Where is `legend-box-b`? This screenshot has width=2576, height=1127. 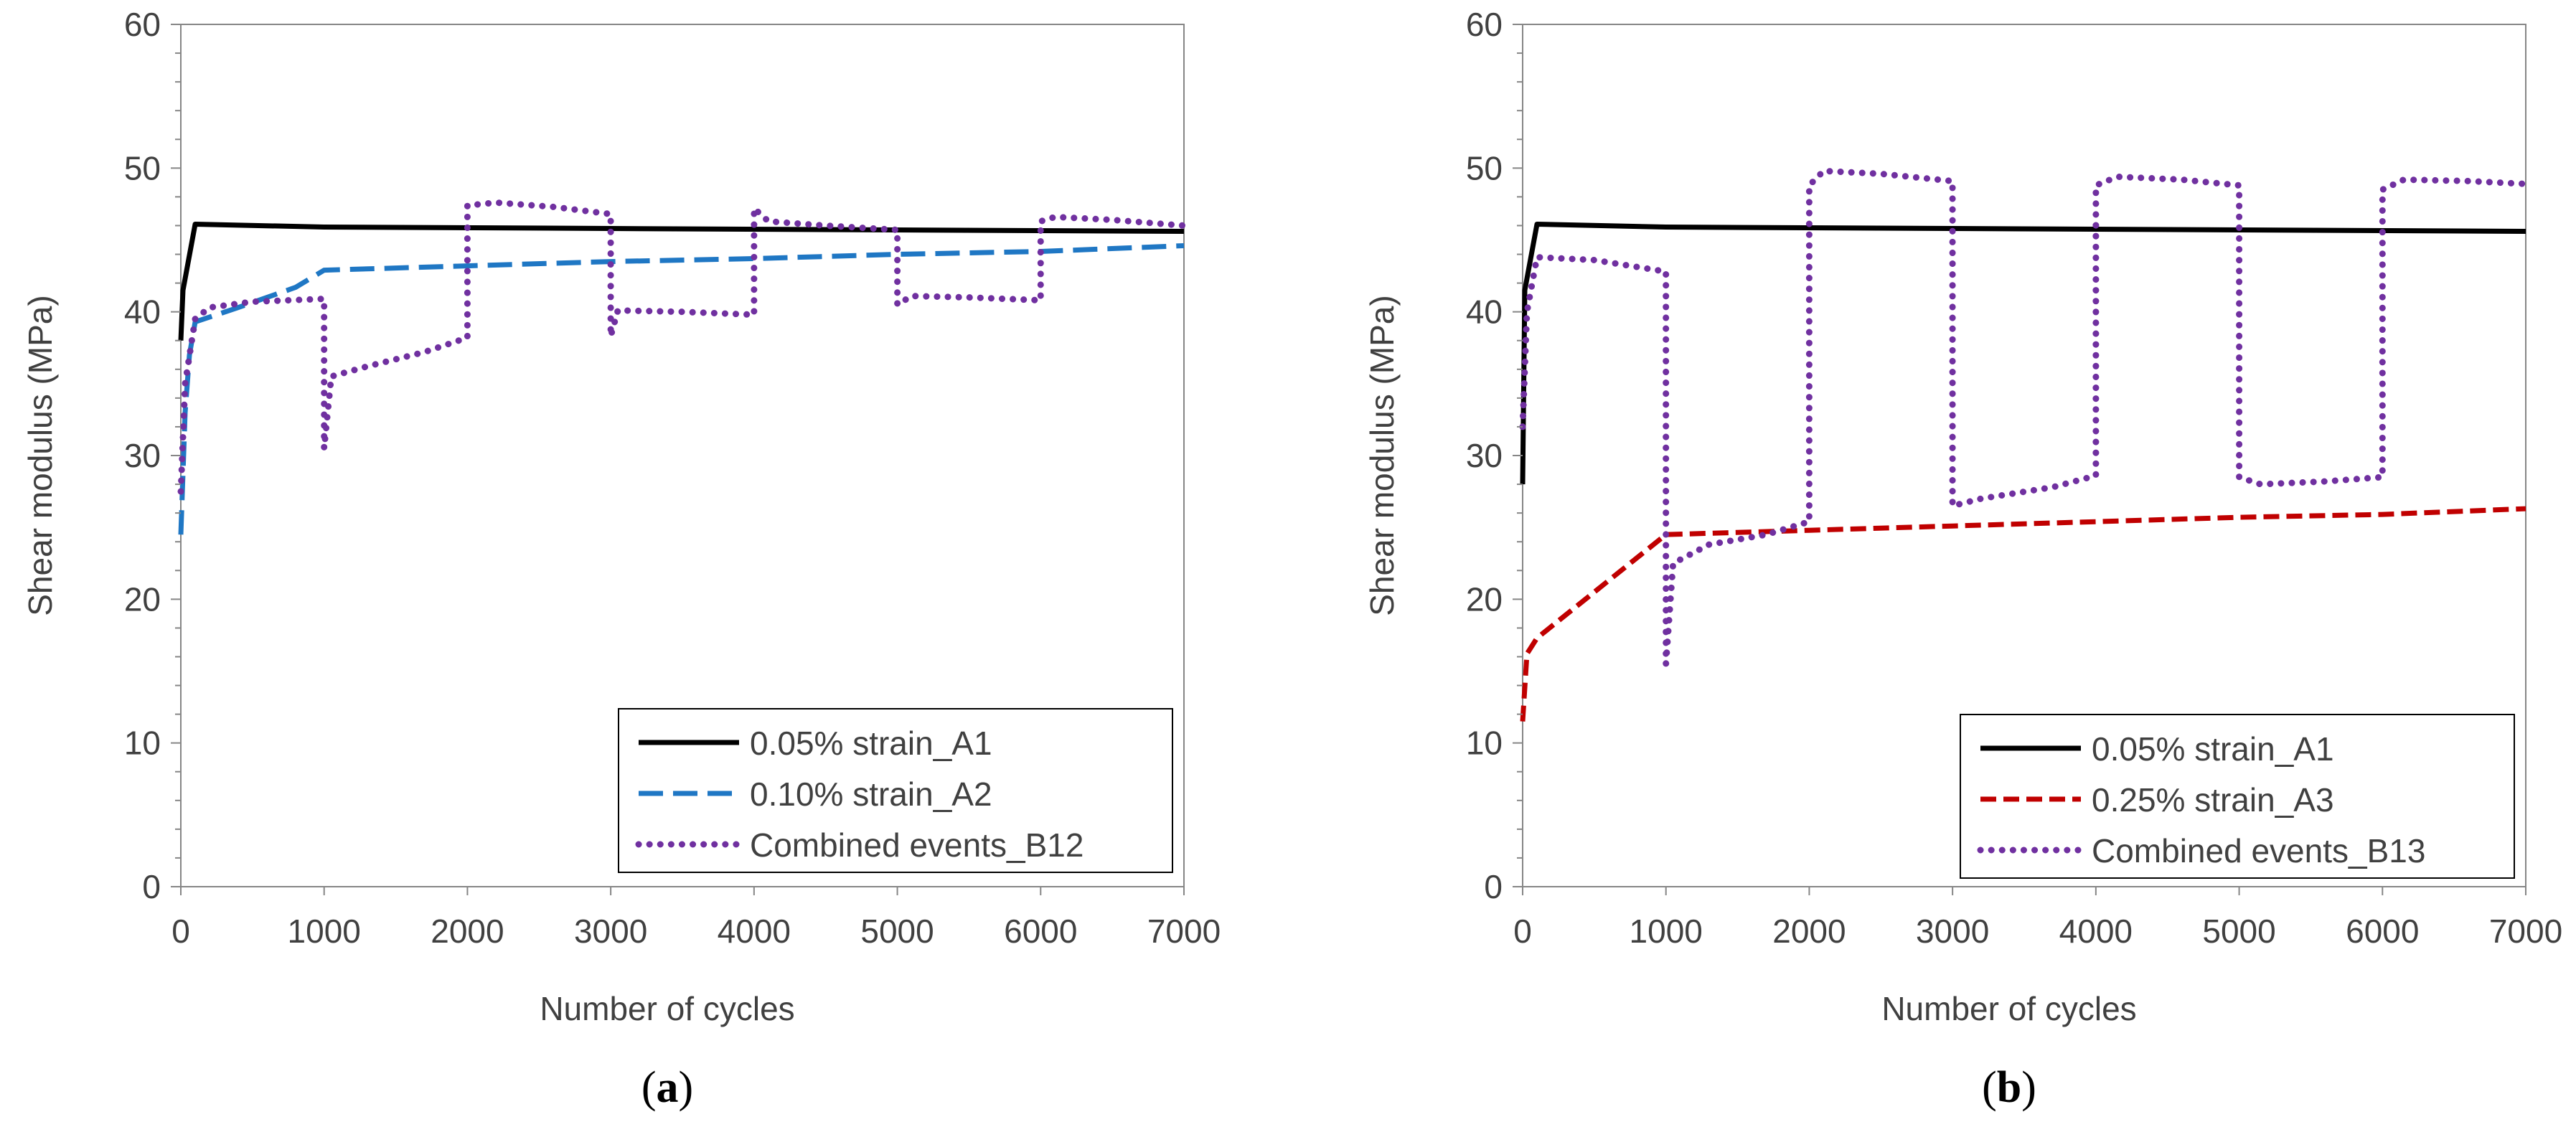
legend-box-b is located at coordinates (2237, 797).